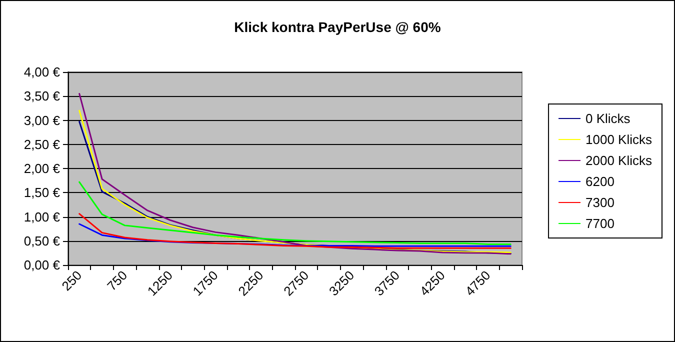 The height and width of the screenshot is (342, 675). What do you see at coordinates (42, 144) in the screenshot?
I see `y-tick-label: 2,50 €` at bounding box center [42, 144].